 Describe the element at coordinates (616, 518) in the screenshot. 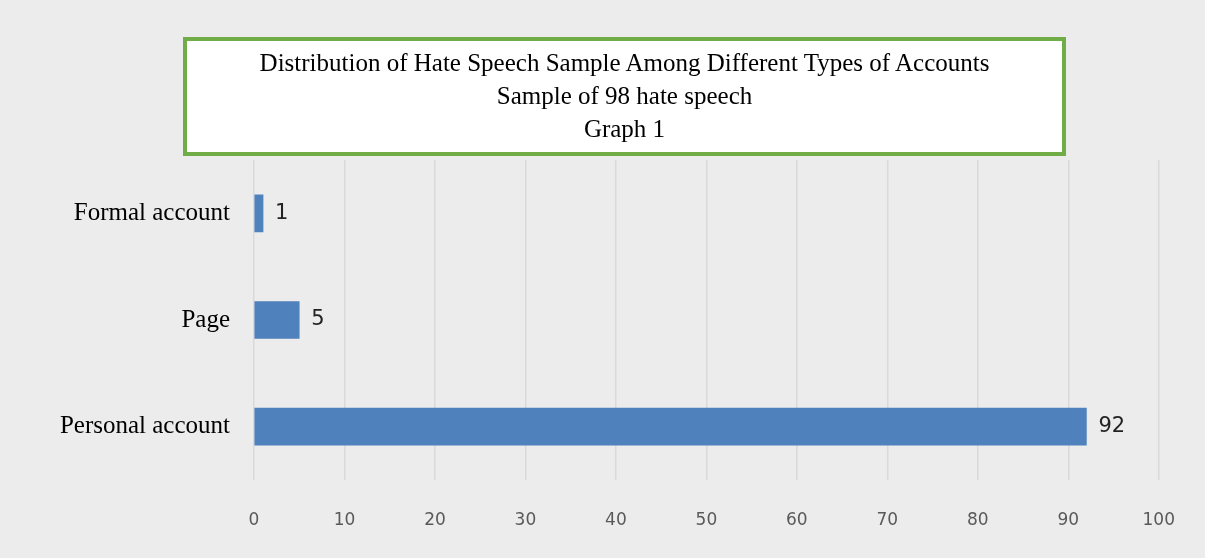

I see `x-tick-label: 40` at that location.